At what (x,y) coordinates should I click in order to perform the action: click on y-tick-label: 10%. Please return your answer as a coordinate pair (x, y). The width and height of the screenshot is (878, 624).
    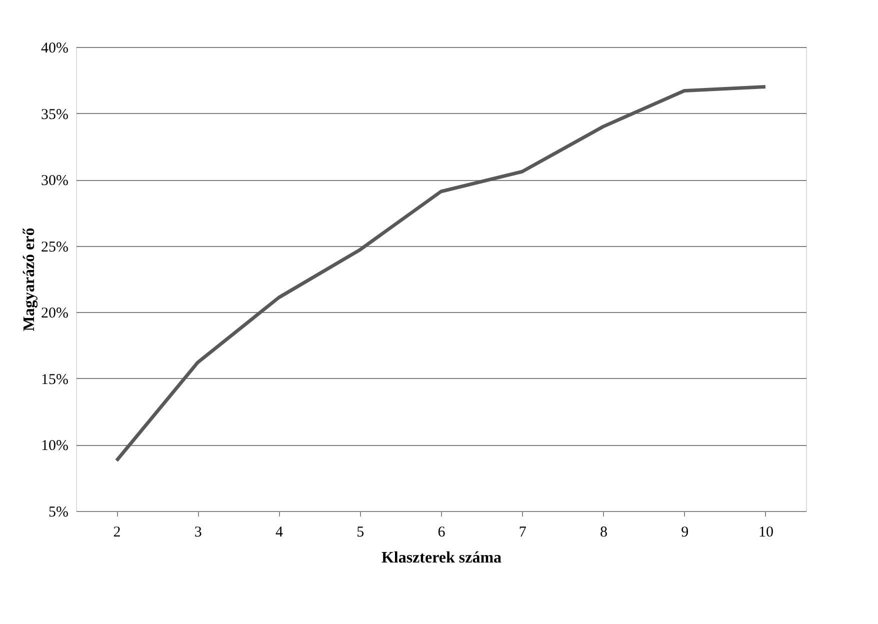
    Looking at the image, I should click on (54, 446).